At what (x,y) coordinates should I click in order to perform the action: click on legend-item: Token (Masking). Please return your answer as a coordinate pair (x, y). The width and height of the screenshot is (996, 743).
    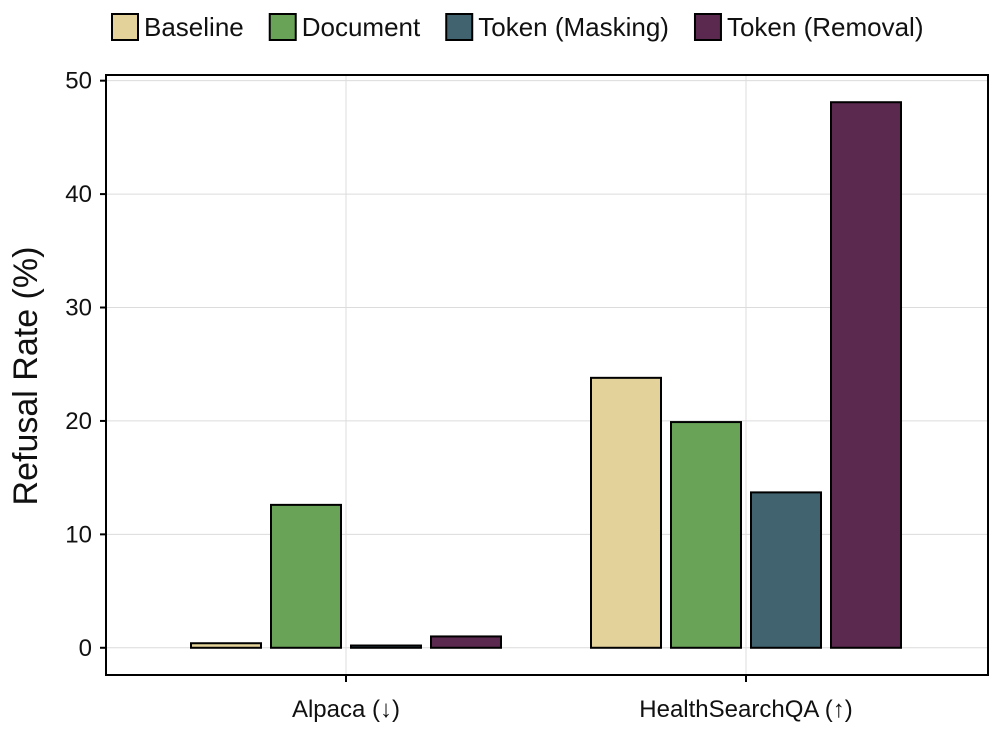
    Looking at the image, I should click on (557, 27).